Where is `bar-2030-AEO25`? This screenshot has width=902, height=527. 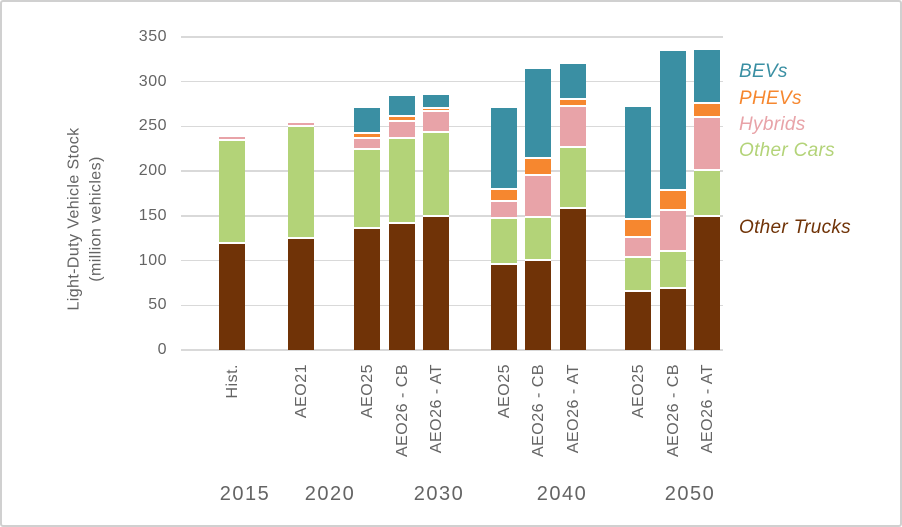 bar-2030-AEO25 is located at coordinates (367, 228).